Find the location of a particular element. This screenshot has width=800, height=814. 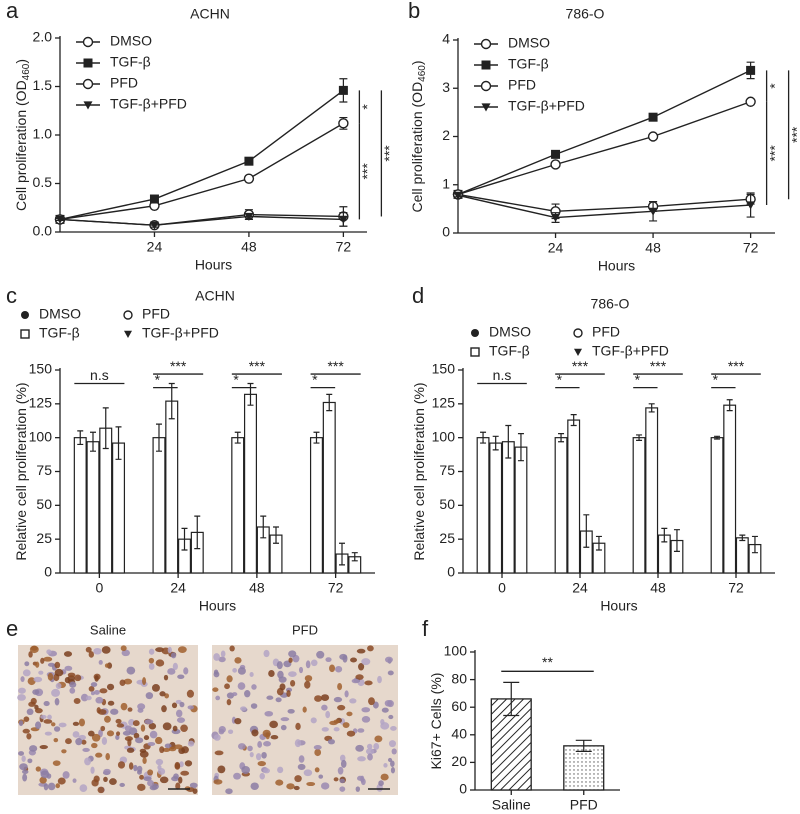

x-tick-label: PFD is located at coordinates (584, 805).